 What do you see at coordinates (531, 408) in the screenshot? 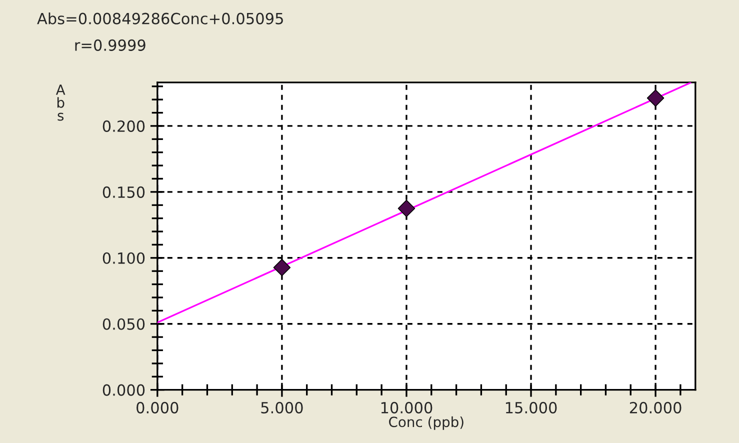
I see `x-tick-label: 15.000` at bounding box center [531, 408].